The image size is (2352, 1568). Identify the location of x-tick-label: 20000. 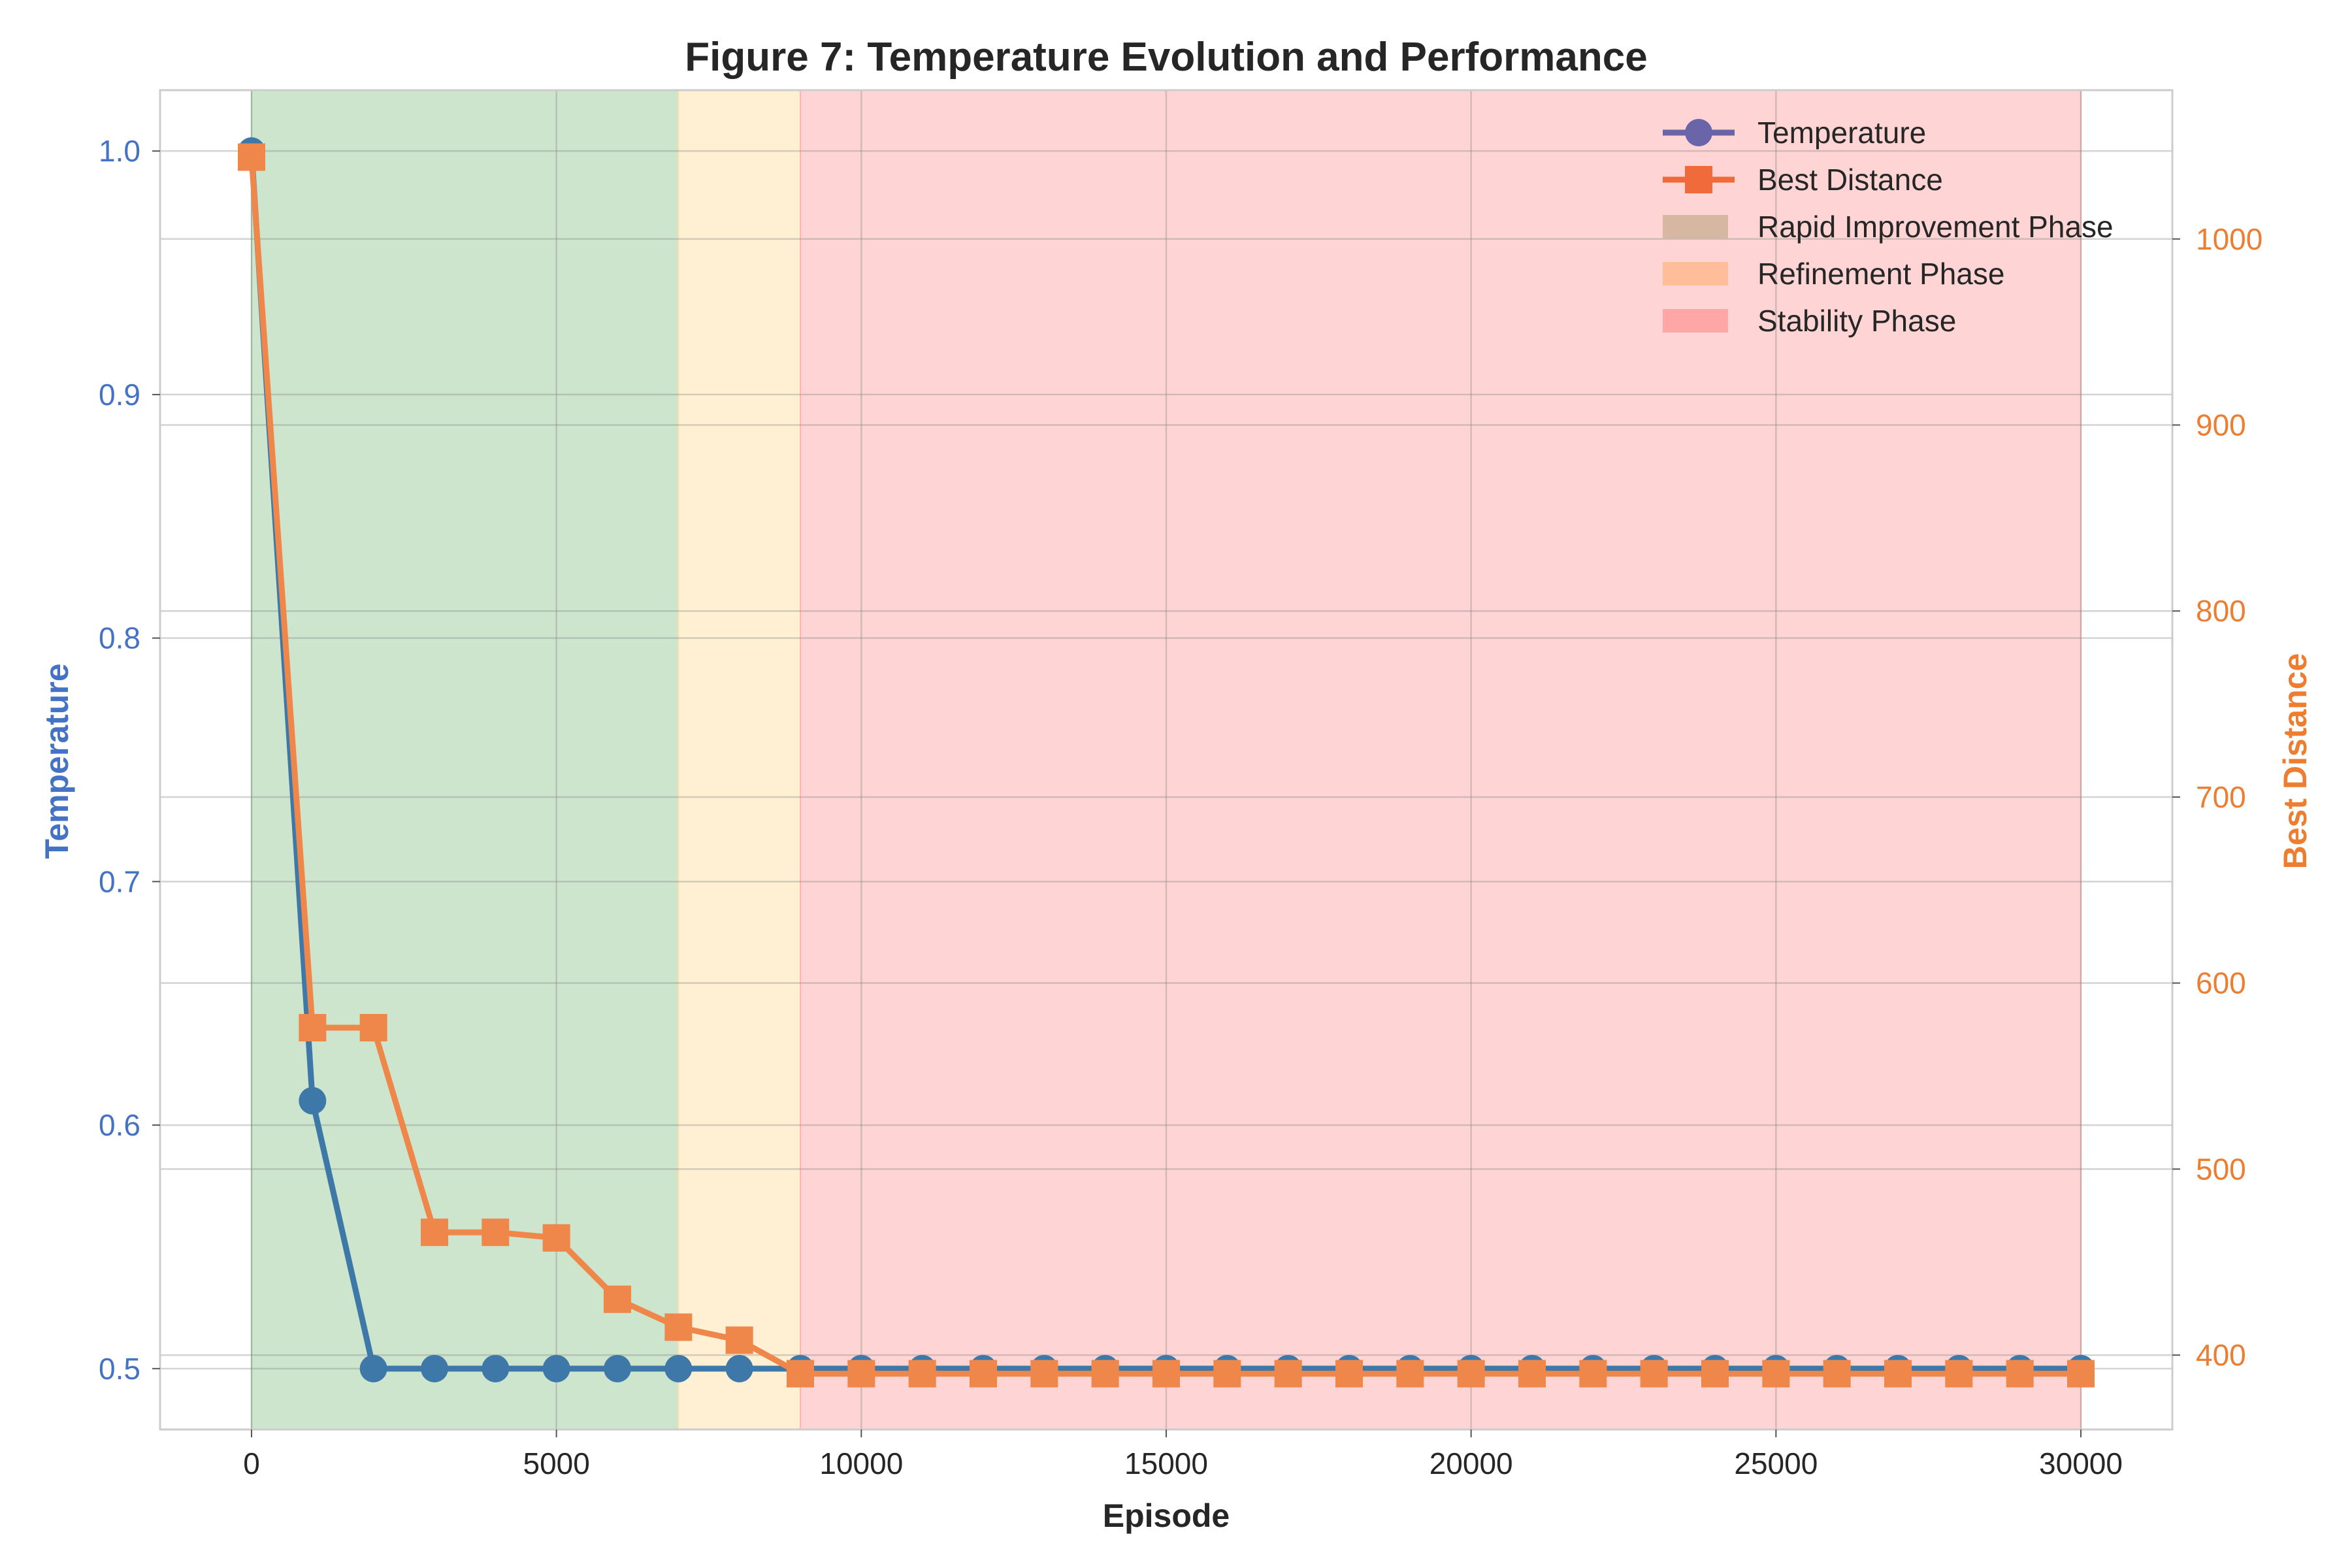
(1471, 1463).